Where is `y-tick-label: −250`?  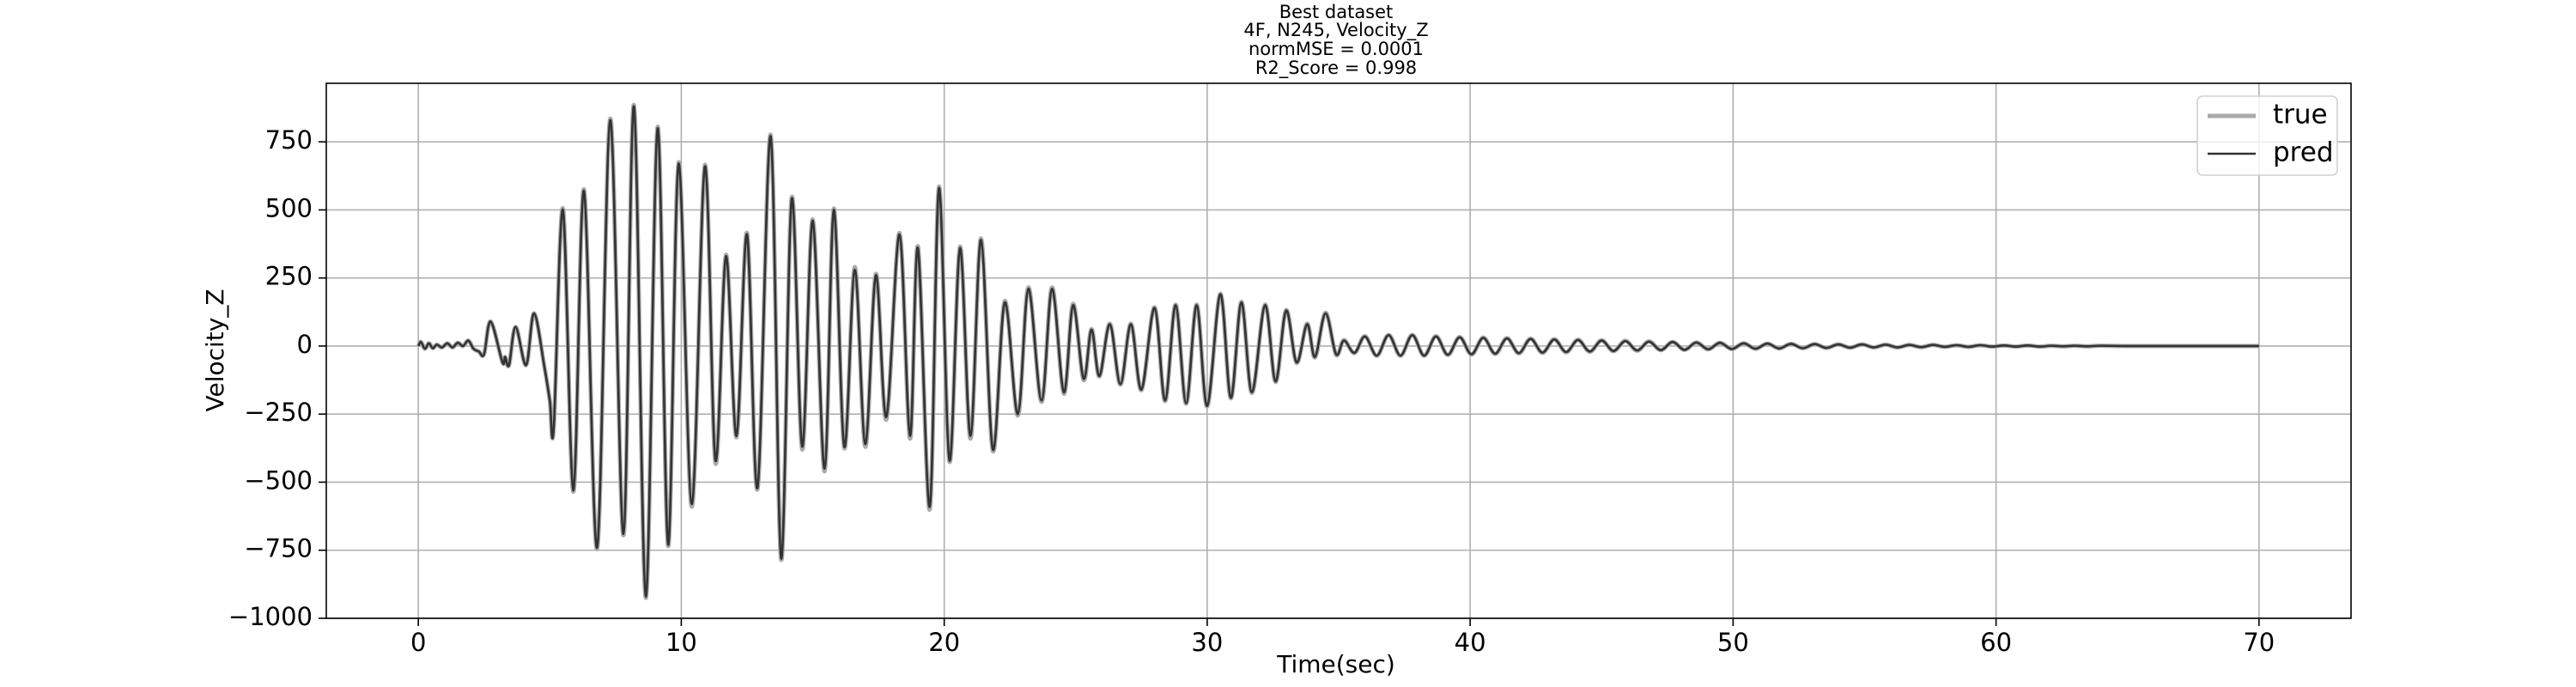
y-tick-label: −250 is located at coordinates (279, 412).